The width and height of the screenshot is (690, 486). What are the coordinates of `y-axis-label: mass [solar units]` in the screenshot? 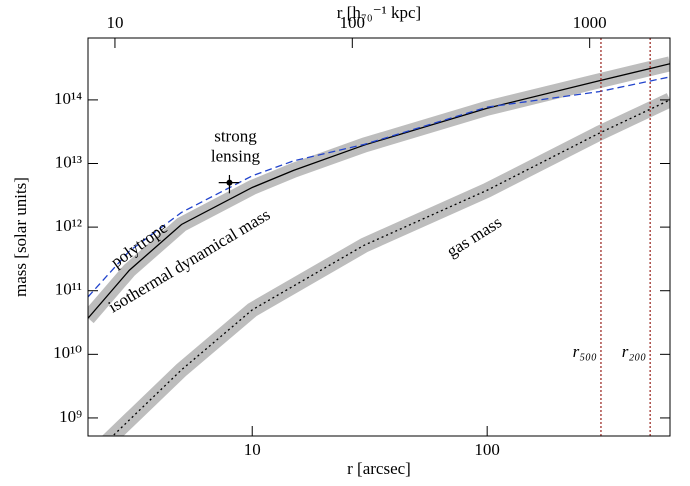 It's located at (20, 237).